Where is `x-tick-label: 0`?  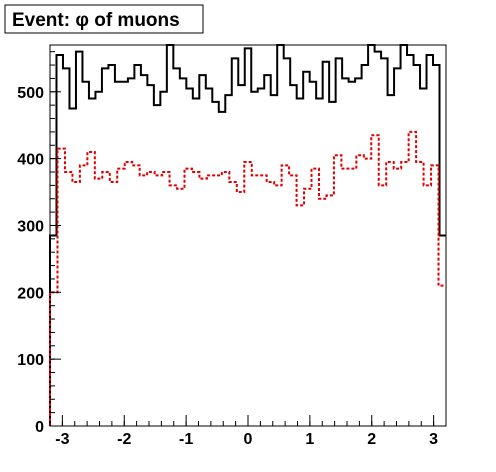
x-tick-label: 0 is located at coordinates (248, 439).